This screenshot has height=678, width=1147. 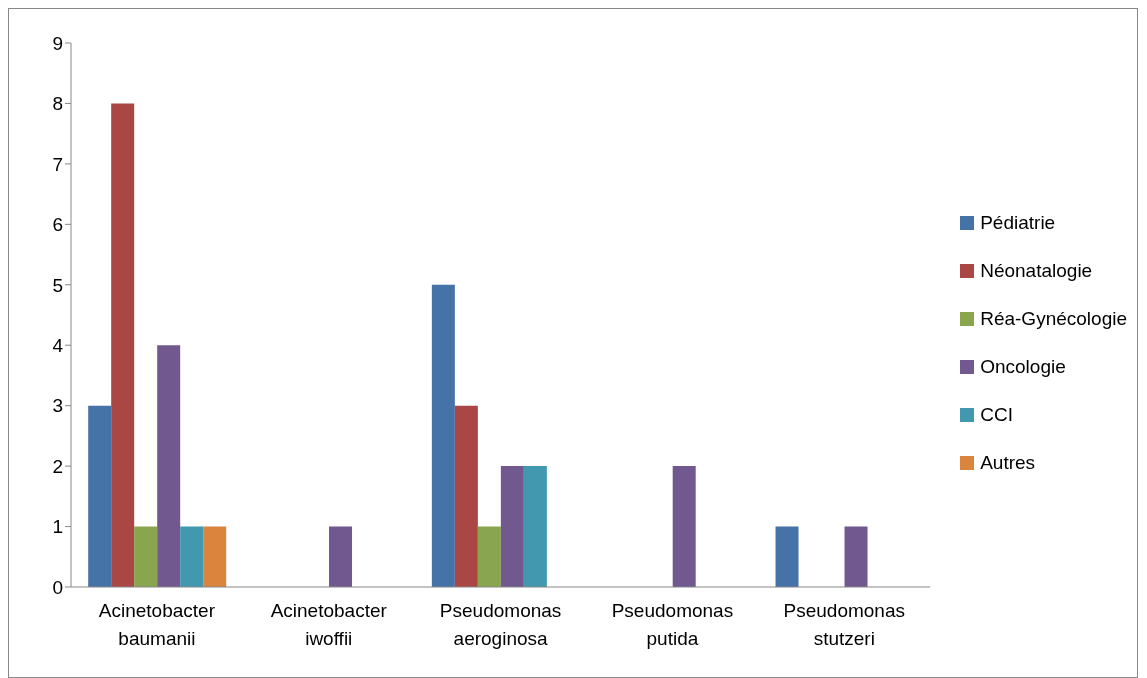 I want to click on legend-label: Autres, so click(x=1008, y=463).